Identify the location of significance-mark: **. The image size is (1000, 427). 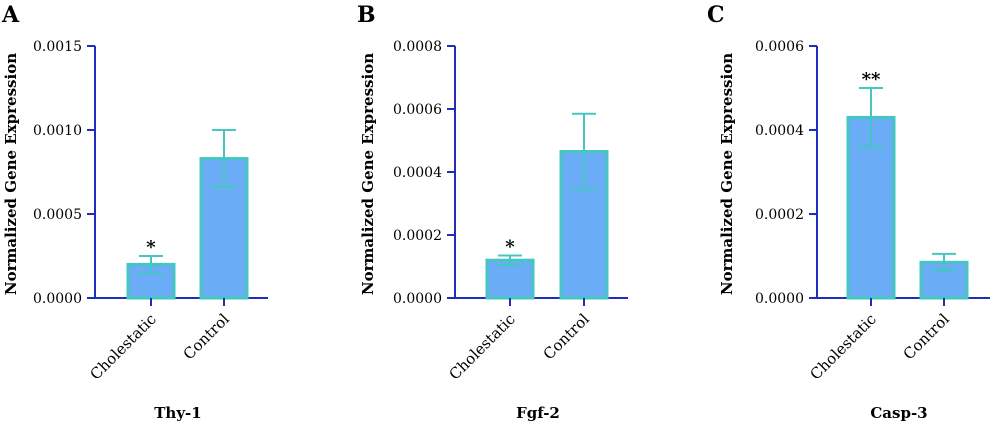
(871, 79).